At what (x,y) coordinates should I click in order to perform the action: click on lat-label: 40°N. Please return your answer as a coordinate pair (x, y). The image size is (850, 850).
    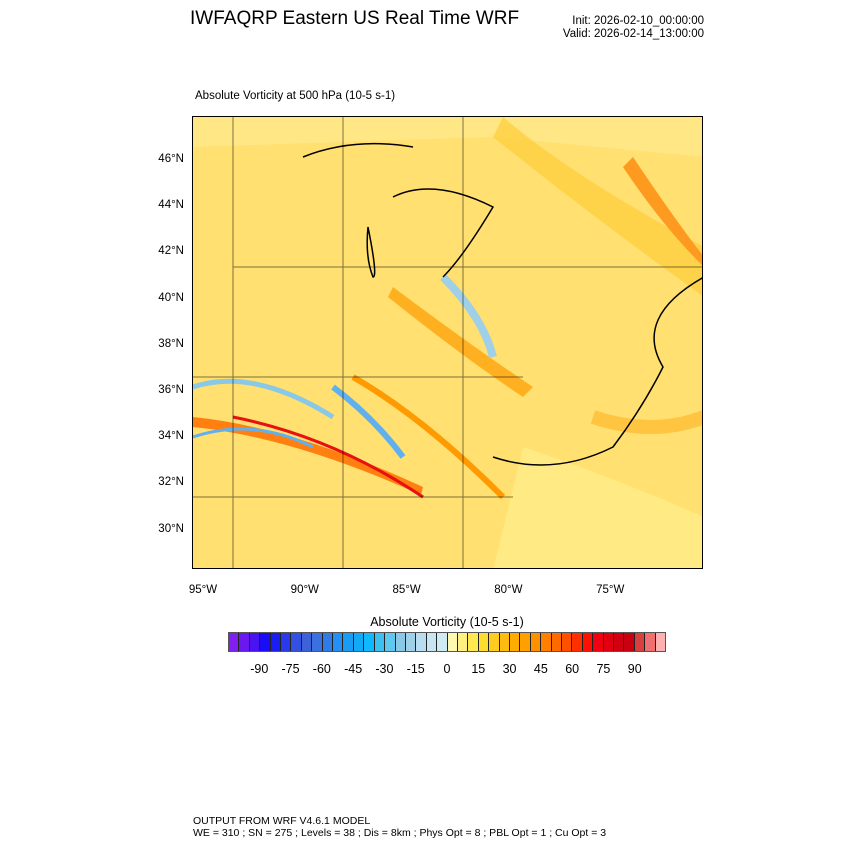
    Looking at the image, I should click on (171, 297).